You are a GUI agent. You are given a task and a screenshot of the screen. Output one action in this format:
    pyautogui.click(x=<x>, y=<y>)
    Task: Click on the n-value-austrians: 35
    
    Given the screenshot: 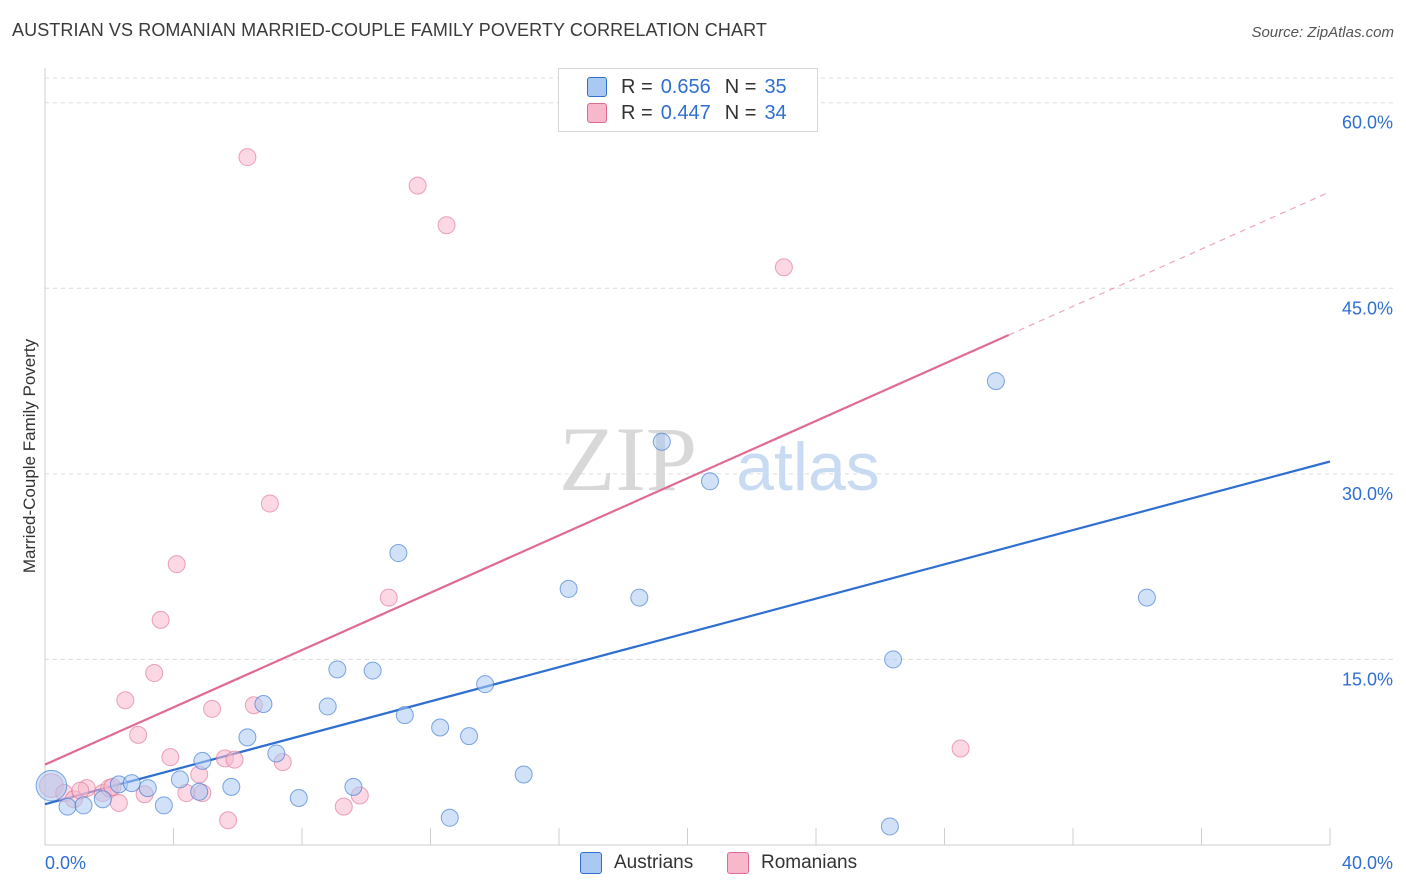 What is the action you would take?
    pyautogui.click(x=775, y=86)
    